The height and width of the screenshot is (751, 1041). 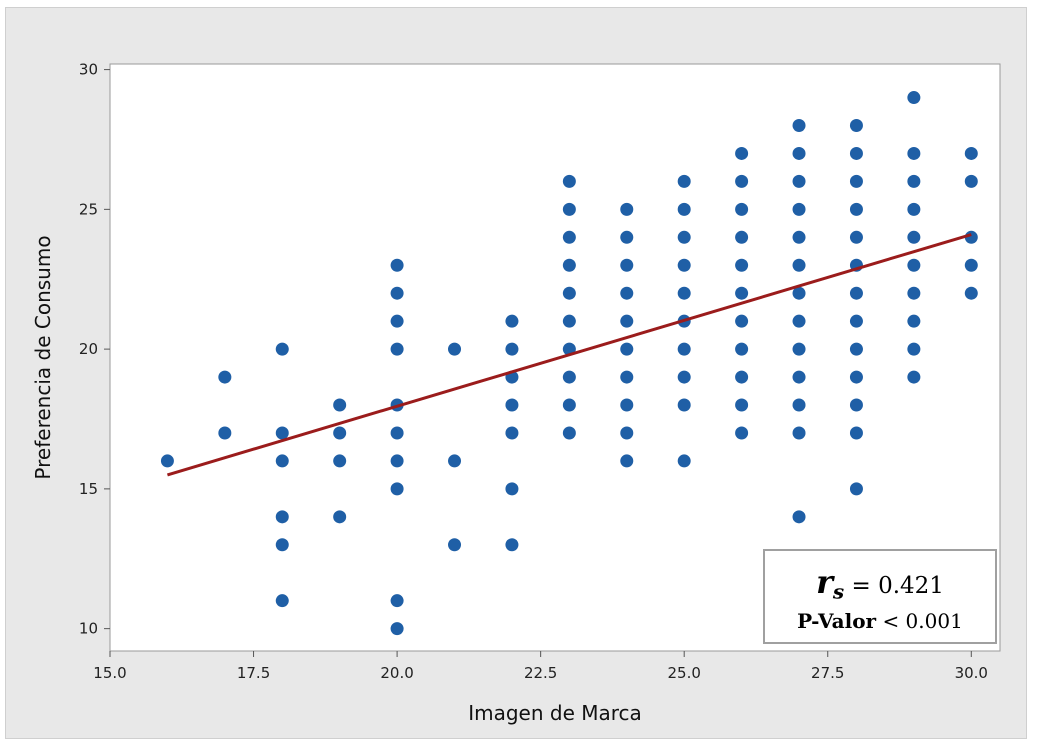 What do you see at coordinates (971, 673) in the screenshot?
I see `x-tick-label: 30.0` at bounding box center [971, 673].